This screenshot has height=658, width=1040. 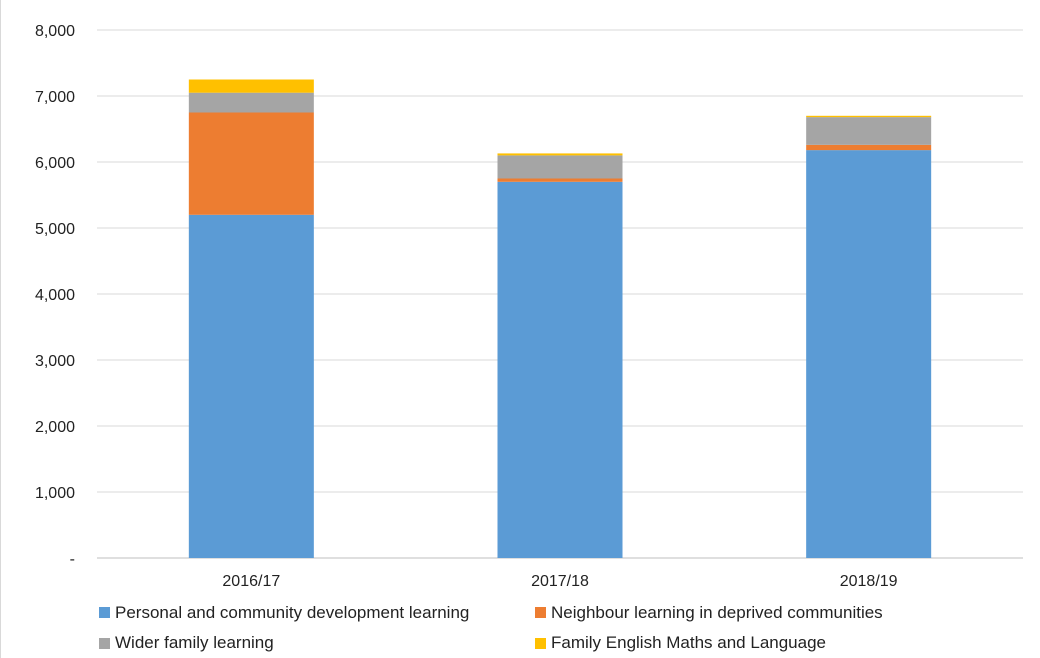 I want to click on legend-label-wider-family: Wider family learning, so click(x=194, y=643).